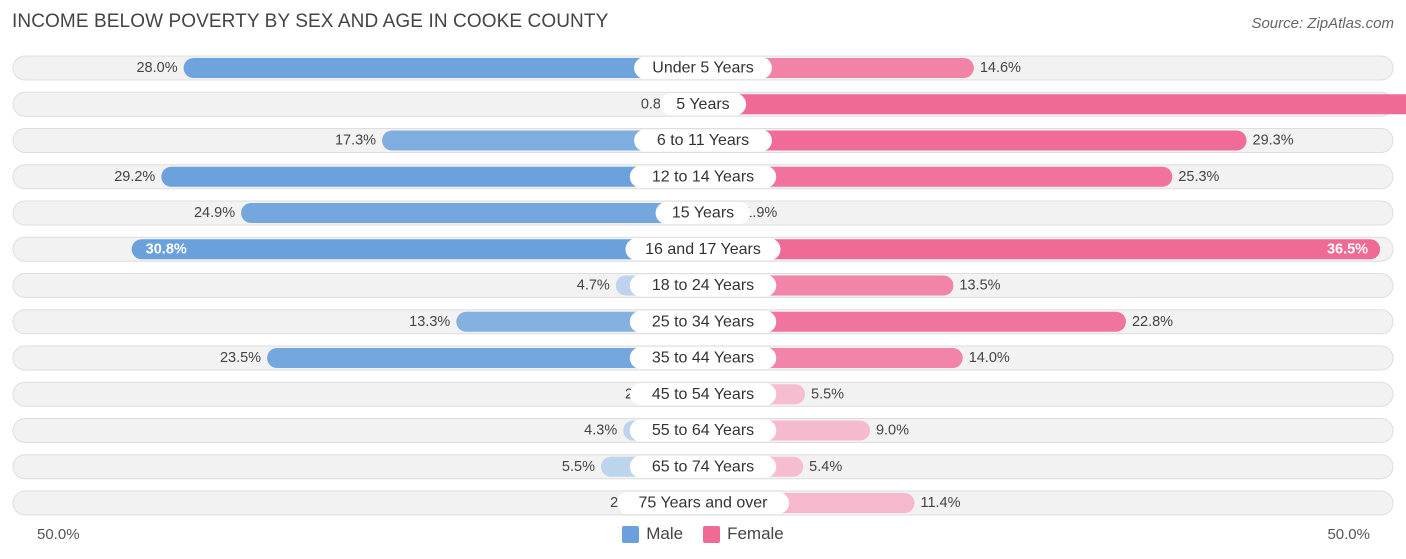 The image size is (1406, 559). I want to click on legend-swatch-female, so click(712, 534).